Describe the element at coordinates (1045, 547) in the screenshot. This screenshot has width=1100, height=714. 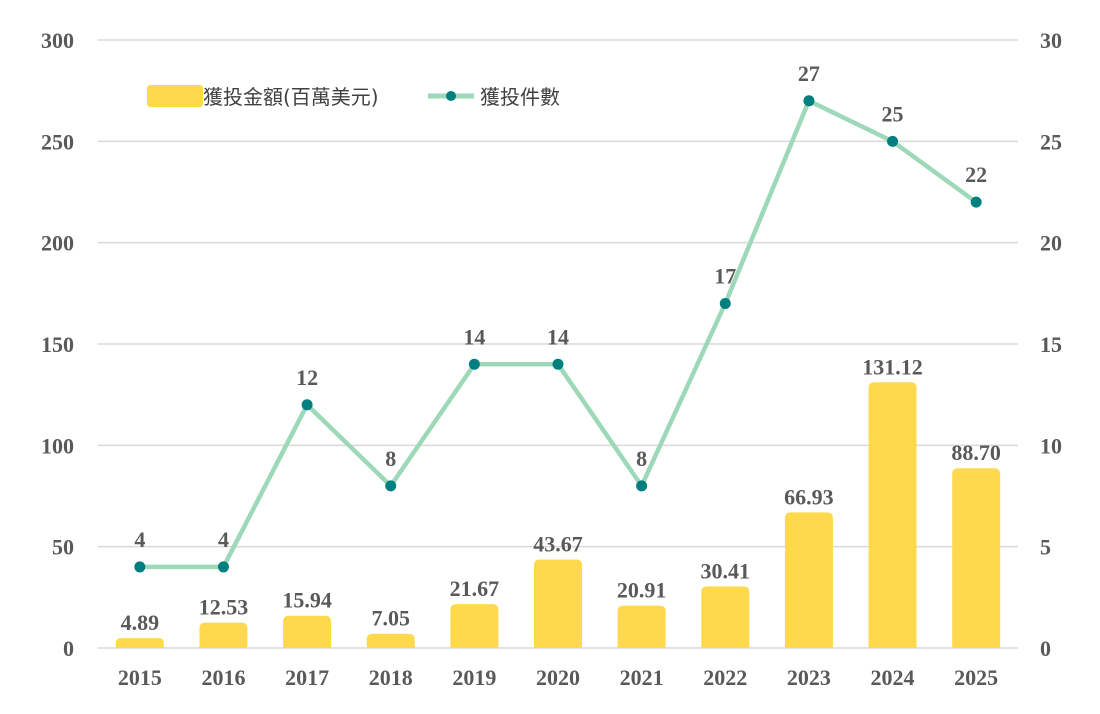
I see `right-tick-label: 5` at that location.